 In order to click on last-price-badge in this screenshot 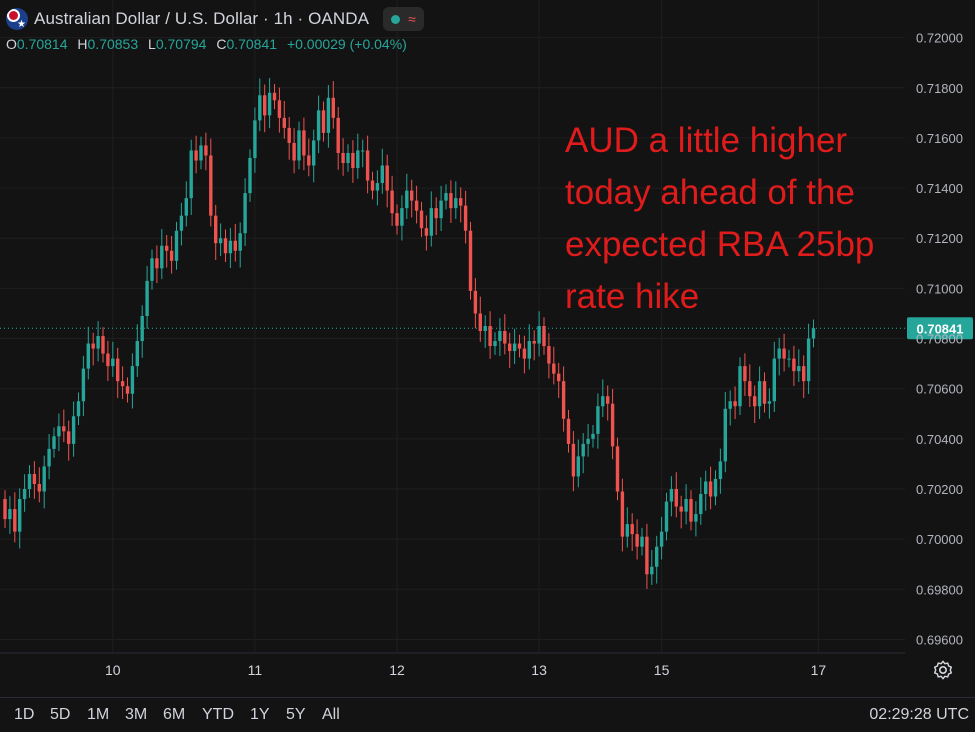, I will do `click(940, 328)`.